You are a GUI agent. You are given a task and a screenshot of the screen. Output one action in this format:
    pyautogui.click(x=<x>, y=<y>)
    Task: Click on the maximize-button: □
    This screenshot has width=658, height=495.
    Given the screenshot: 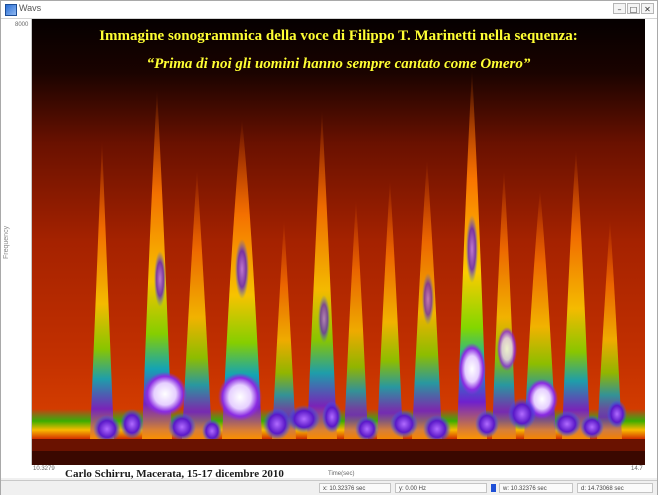 What is the action you would take?
    pyautogui.click(x=633, y=8)
    